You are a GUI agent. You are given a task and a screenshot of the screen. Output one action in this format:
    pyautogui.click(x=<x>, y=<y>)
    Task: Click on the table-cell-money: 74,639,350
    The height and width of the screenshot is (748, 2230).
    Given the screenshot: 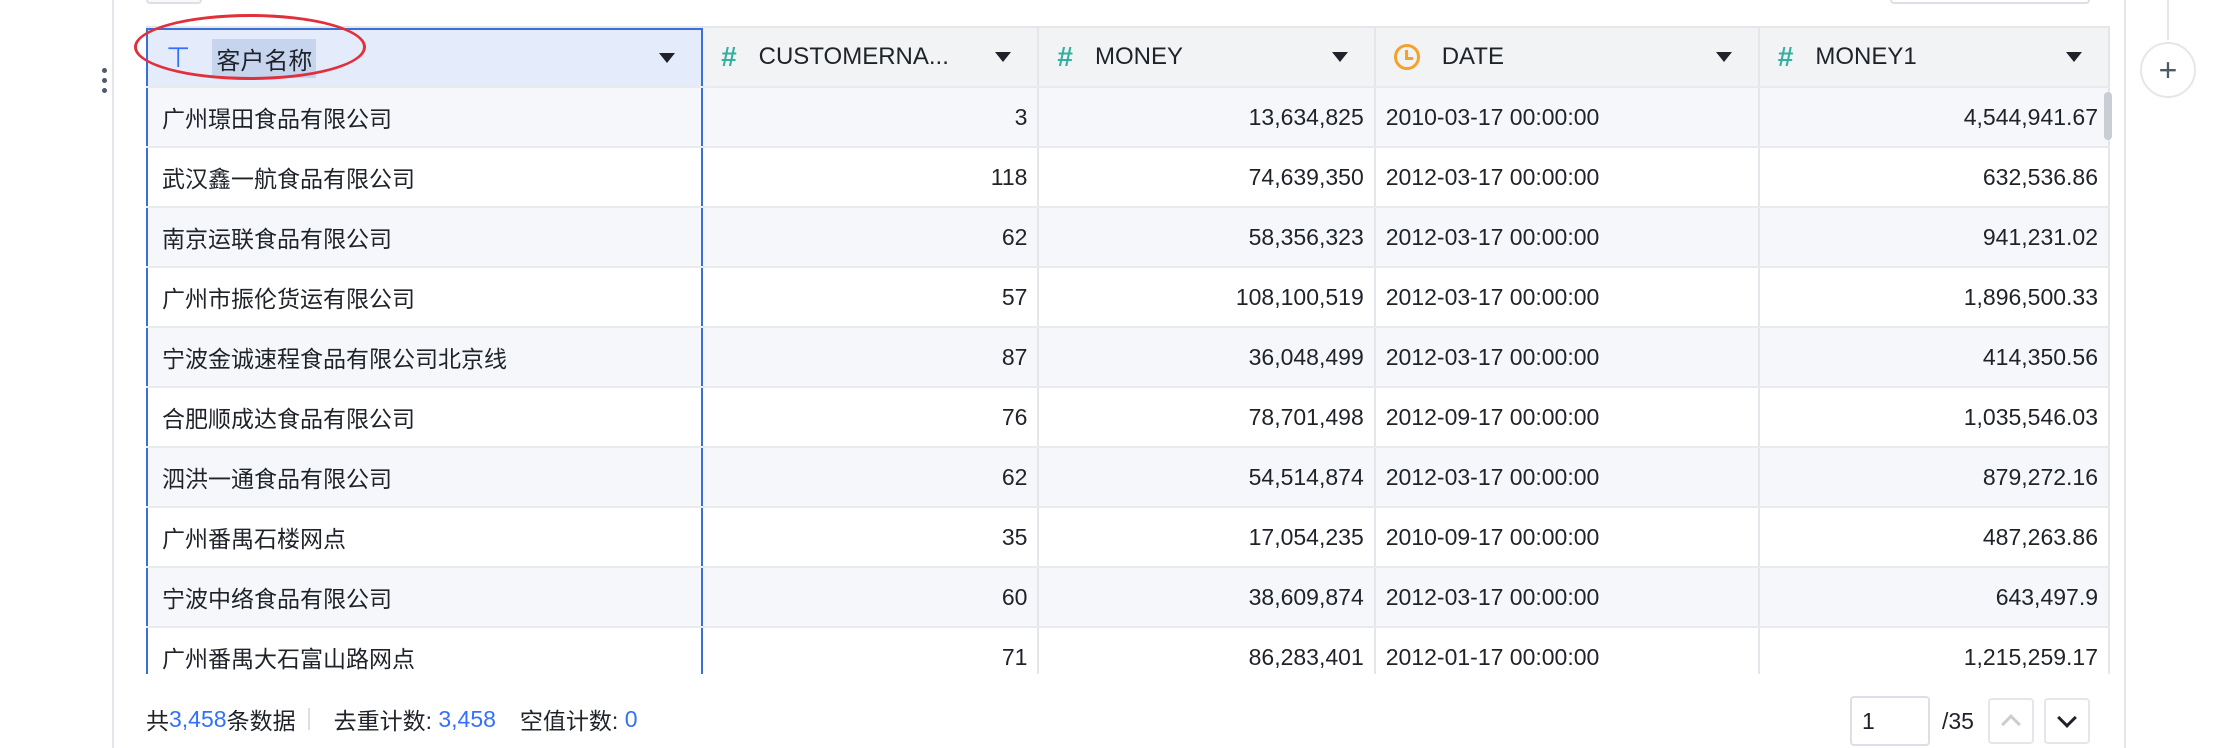 What is the action you would take?
    pyautogui.click(x=1207, y=177)
    